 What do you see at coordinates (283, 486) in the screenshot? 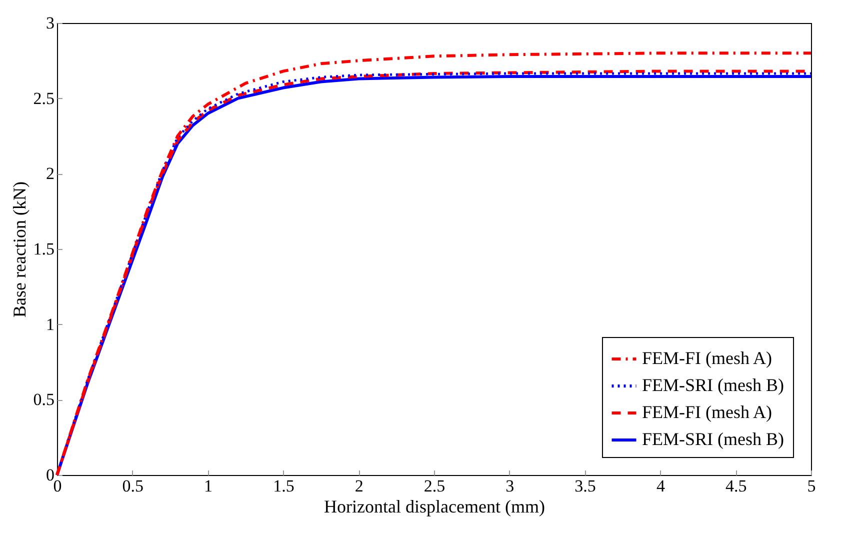
I see `x-tick-label: 1.5` at bounding box center [283, 486].